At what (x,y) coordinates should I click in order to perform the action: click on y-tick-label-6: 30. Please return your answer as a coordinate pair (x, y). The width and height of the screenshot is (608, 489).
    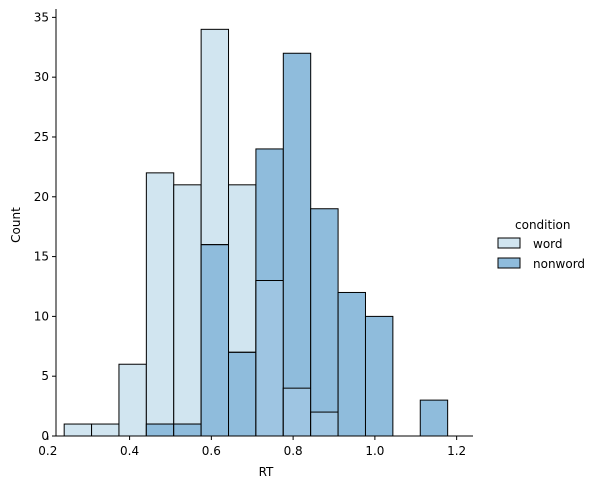
    Looking at the image, I should click on (41, 77).